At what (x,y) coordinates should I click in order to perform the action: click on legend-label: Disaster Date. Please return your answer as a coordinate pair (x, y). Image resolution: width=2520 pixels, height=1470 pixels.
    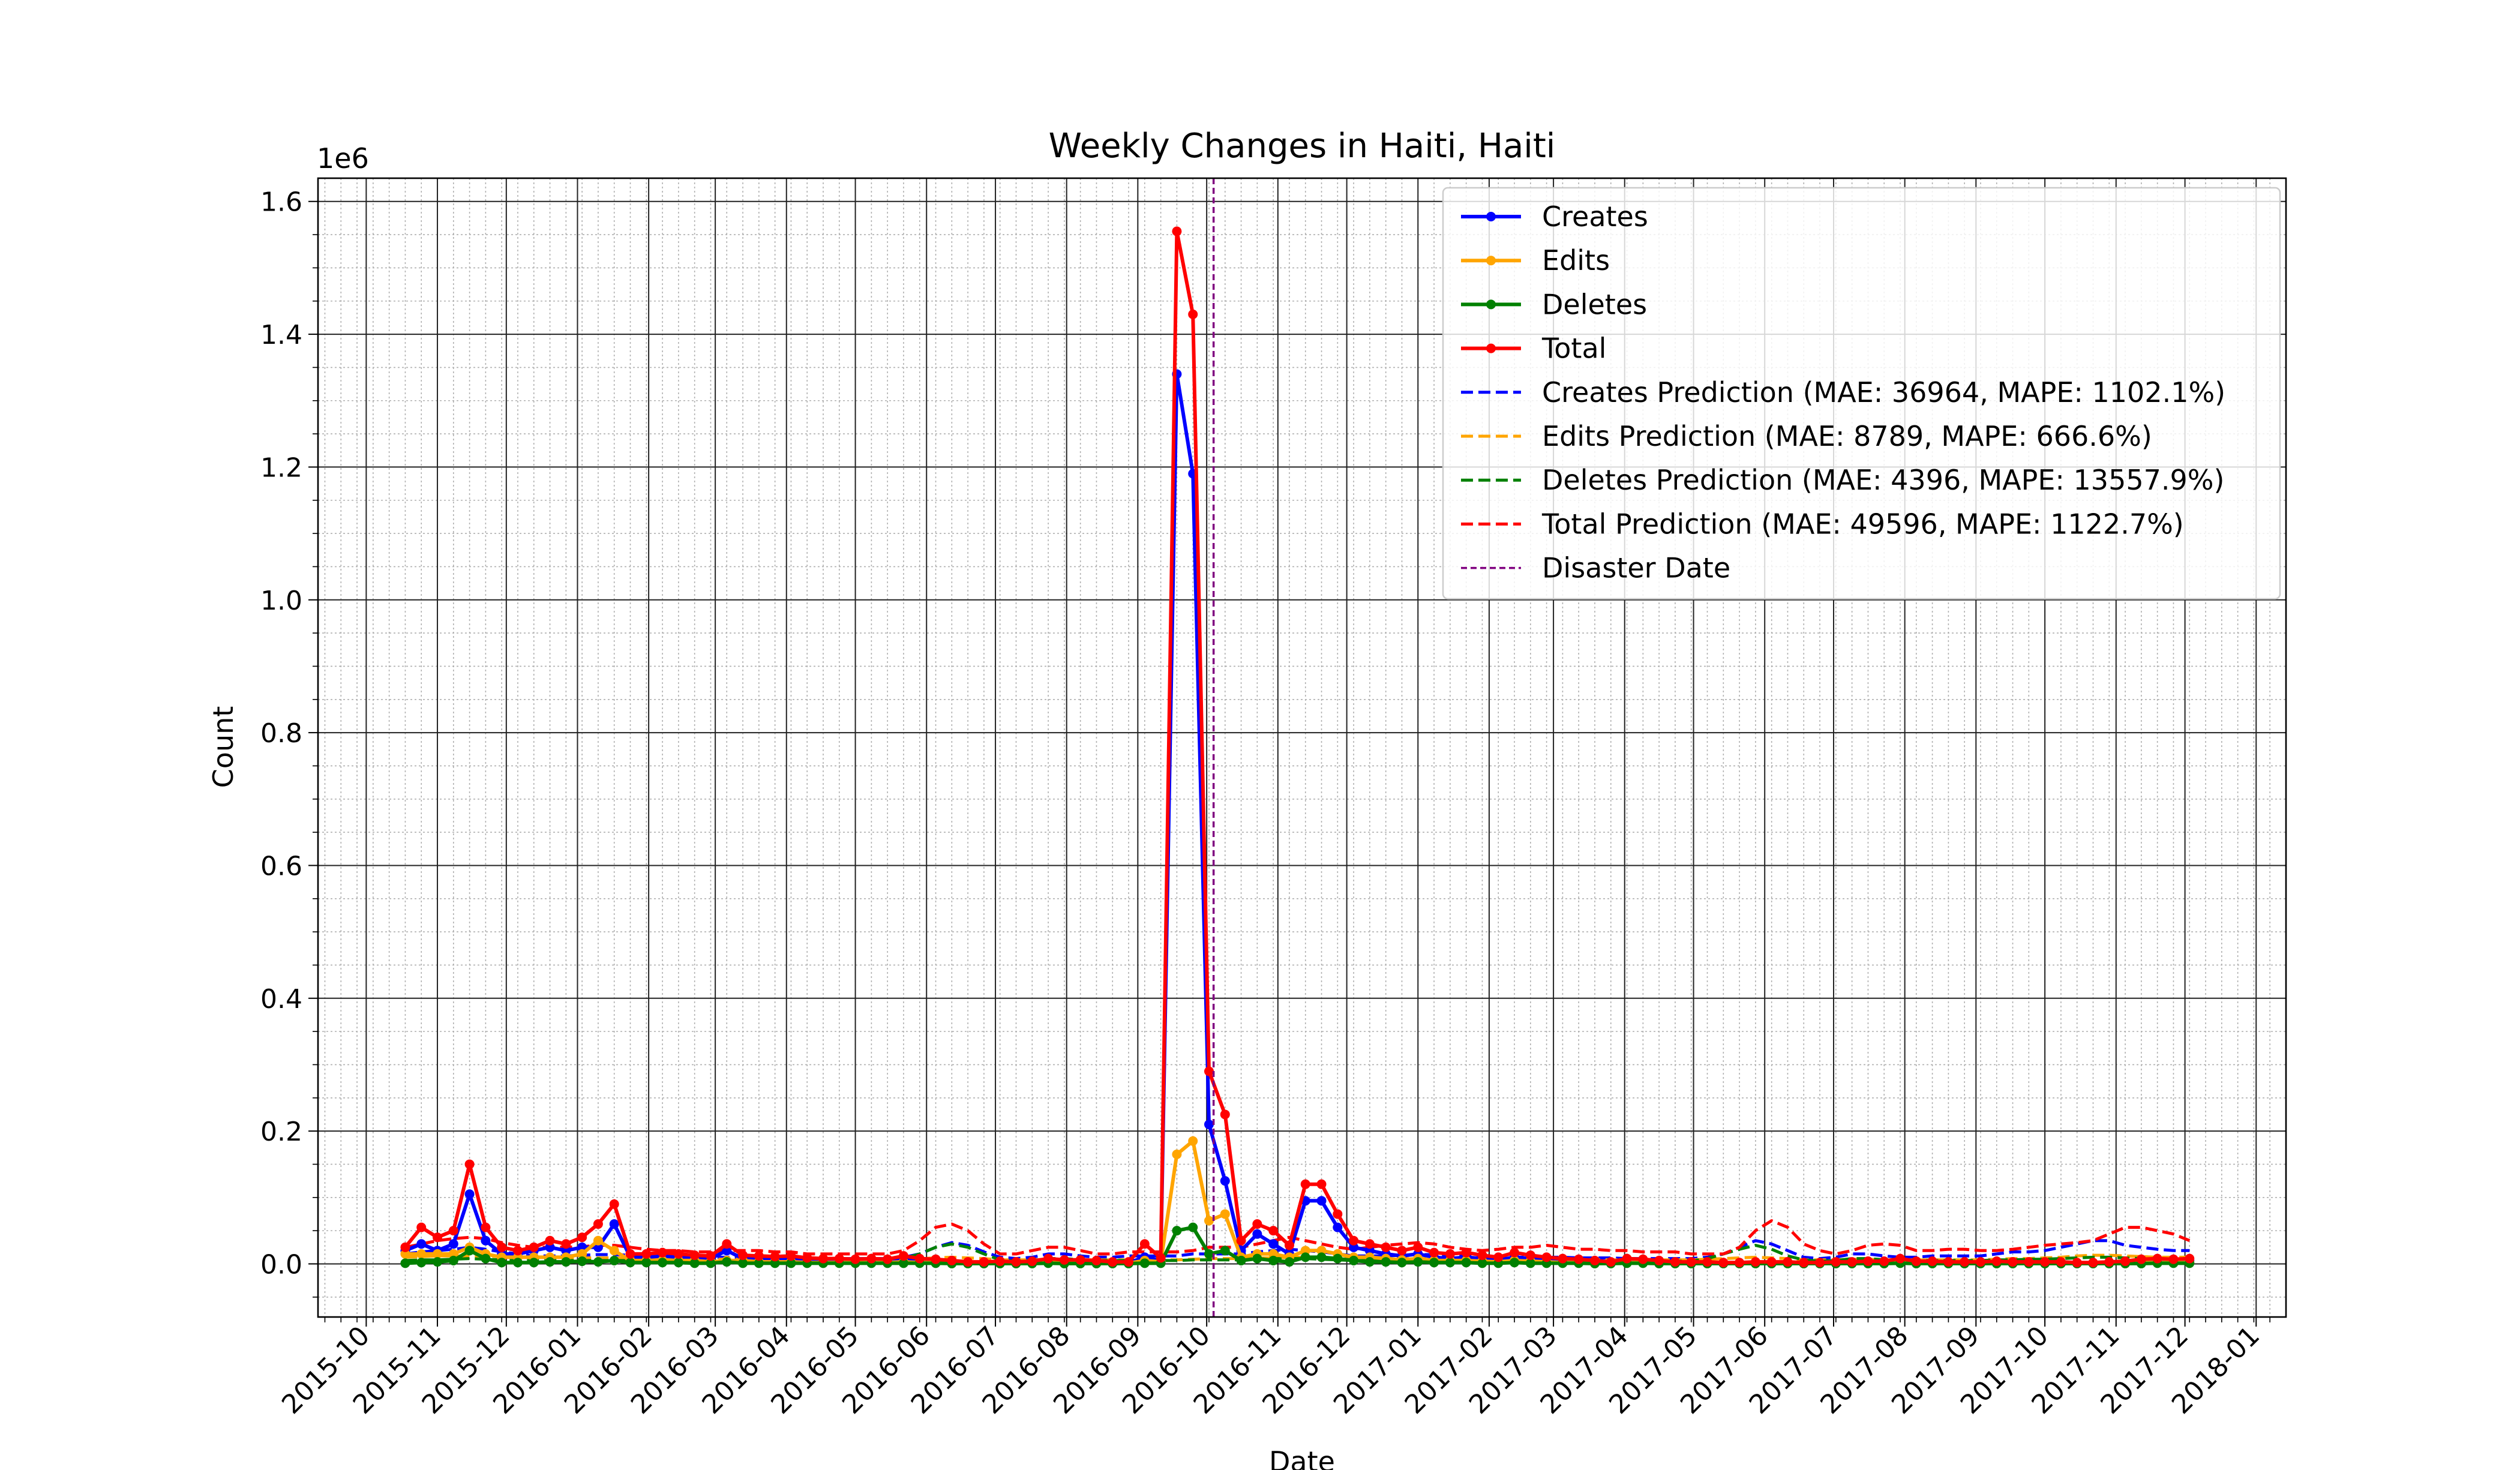
    Looking at the image, I should click on (1636, 568).